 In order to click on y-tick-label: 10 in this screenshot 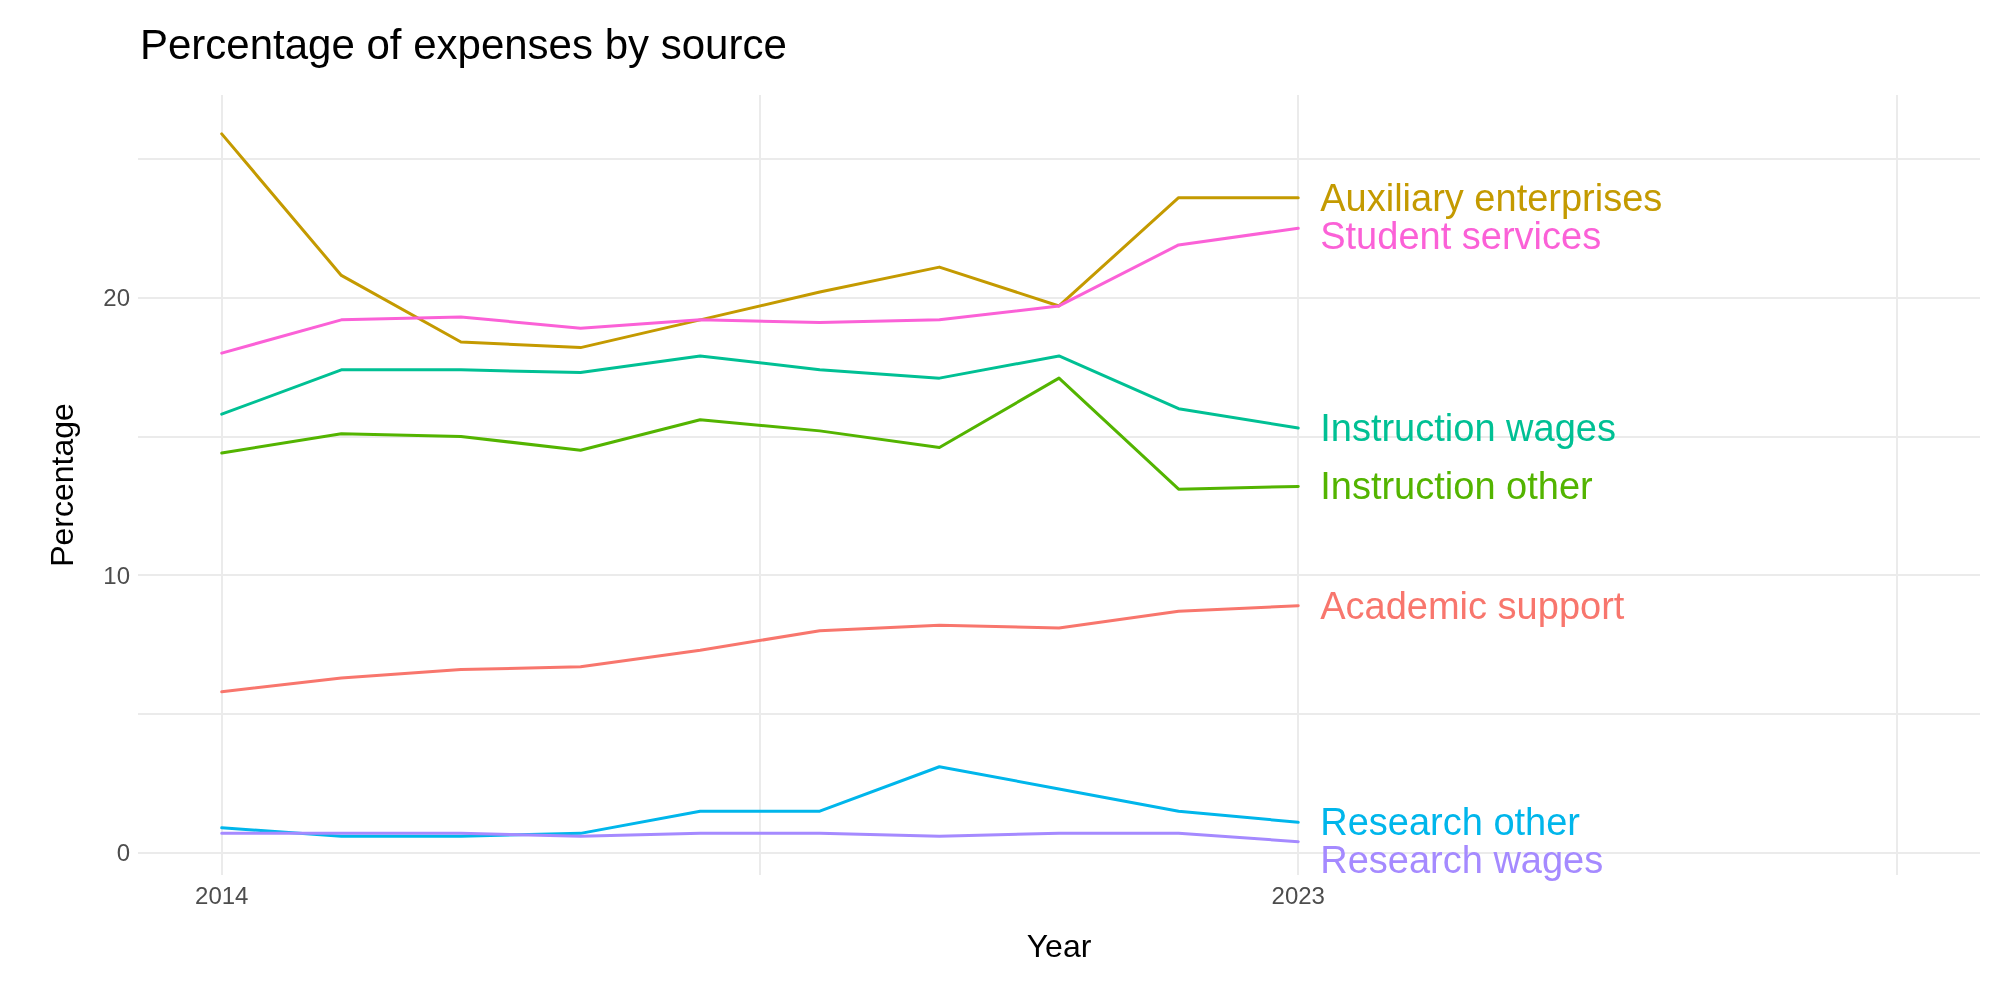, I will do `click(116, 575)`.